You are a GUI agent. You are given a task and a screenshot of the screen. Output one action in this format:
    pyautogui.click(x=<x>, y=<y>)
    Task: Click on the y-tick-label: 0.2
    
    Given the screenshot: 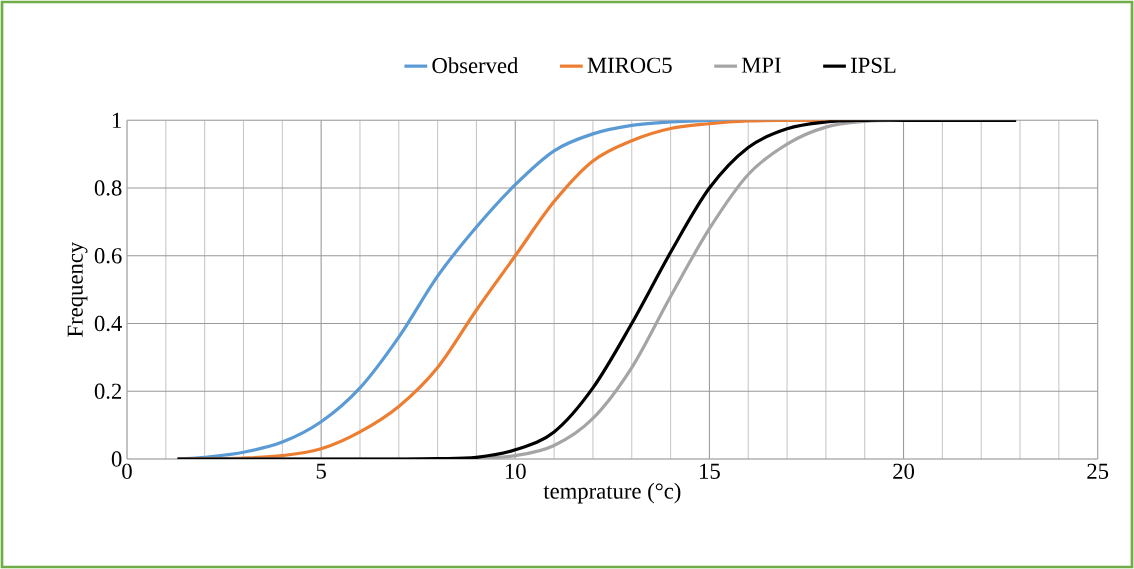 What is the action you would take?
    pyautogui.click(x=108, y=391)
    